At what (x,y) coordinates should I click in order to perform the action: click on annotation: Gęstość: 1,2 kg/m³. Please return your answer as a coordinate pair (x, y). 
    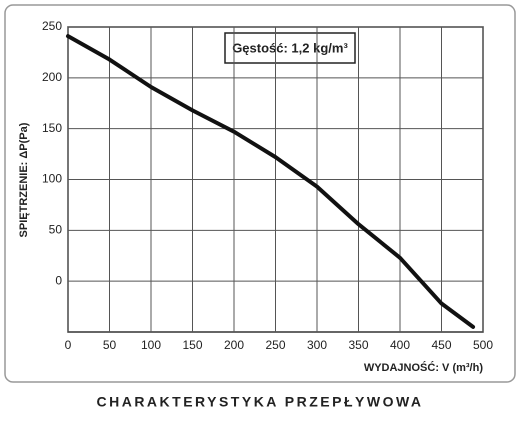
    Looking at the image, I should click on (290, 47).